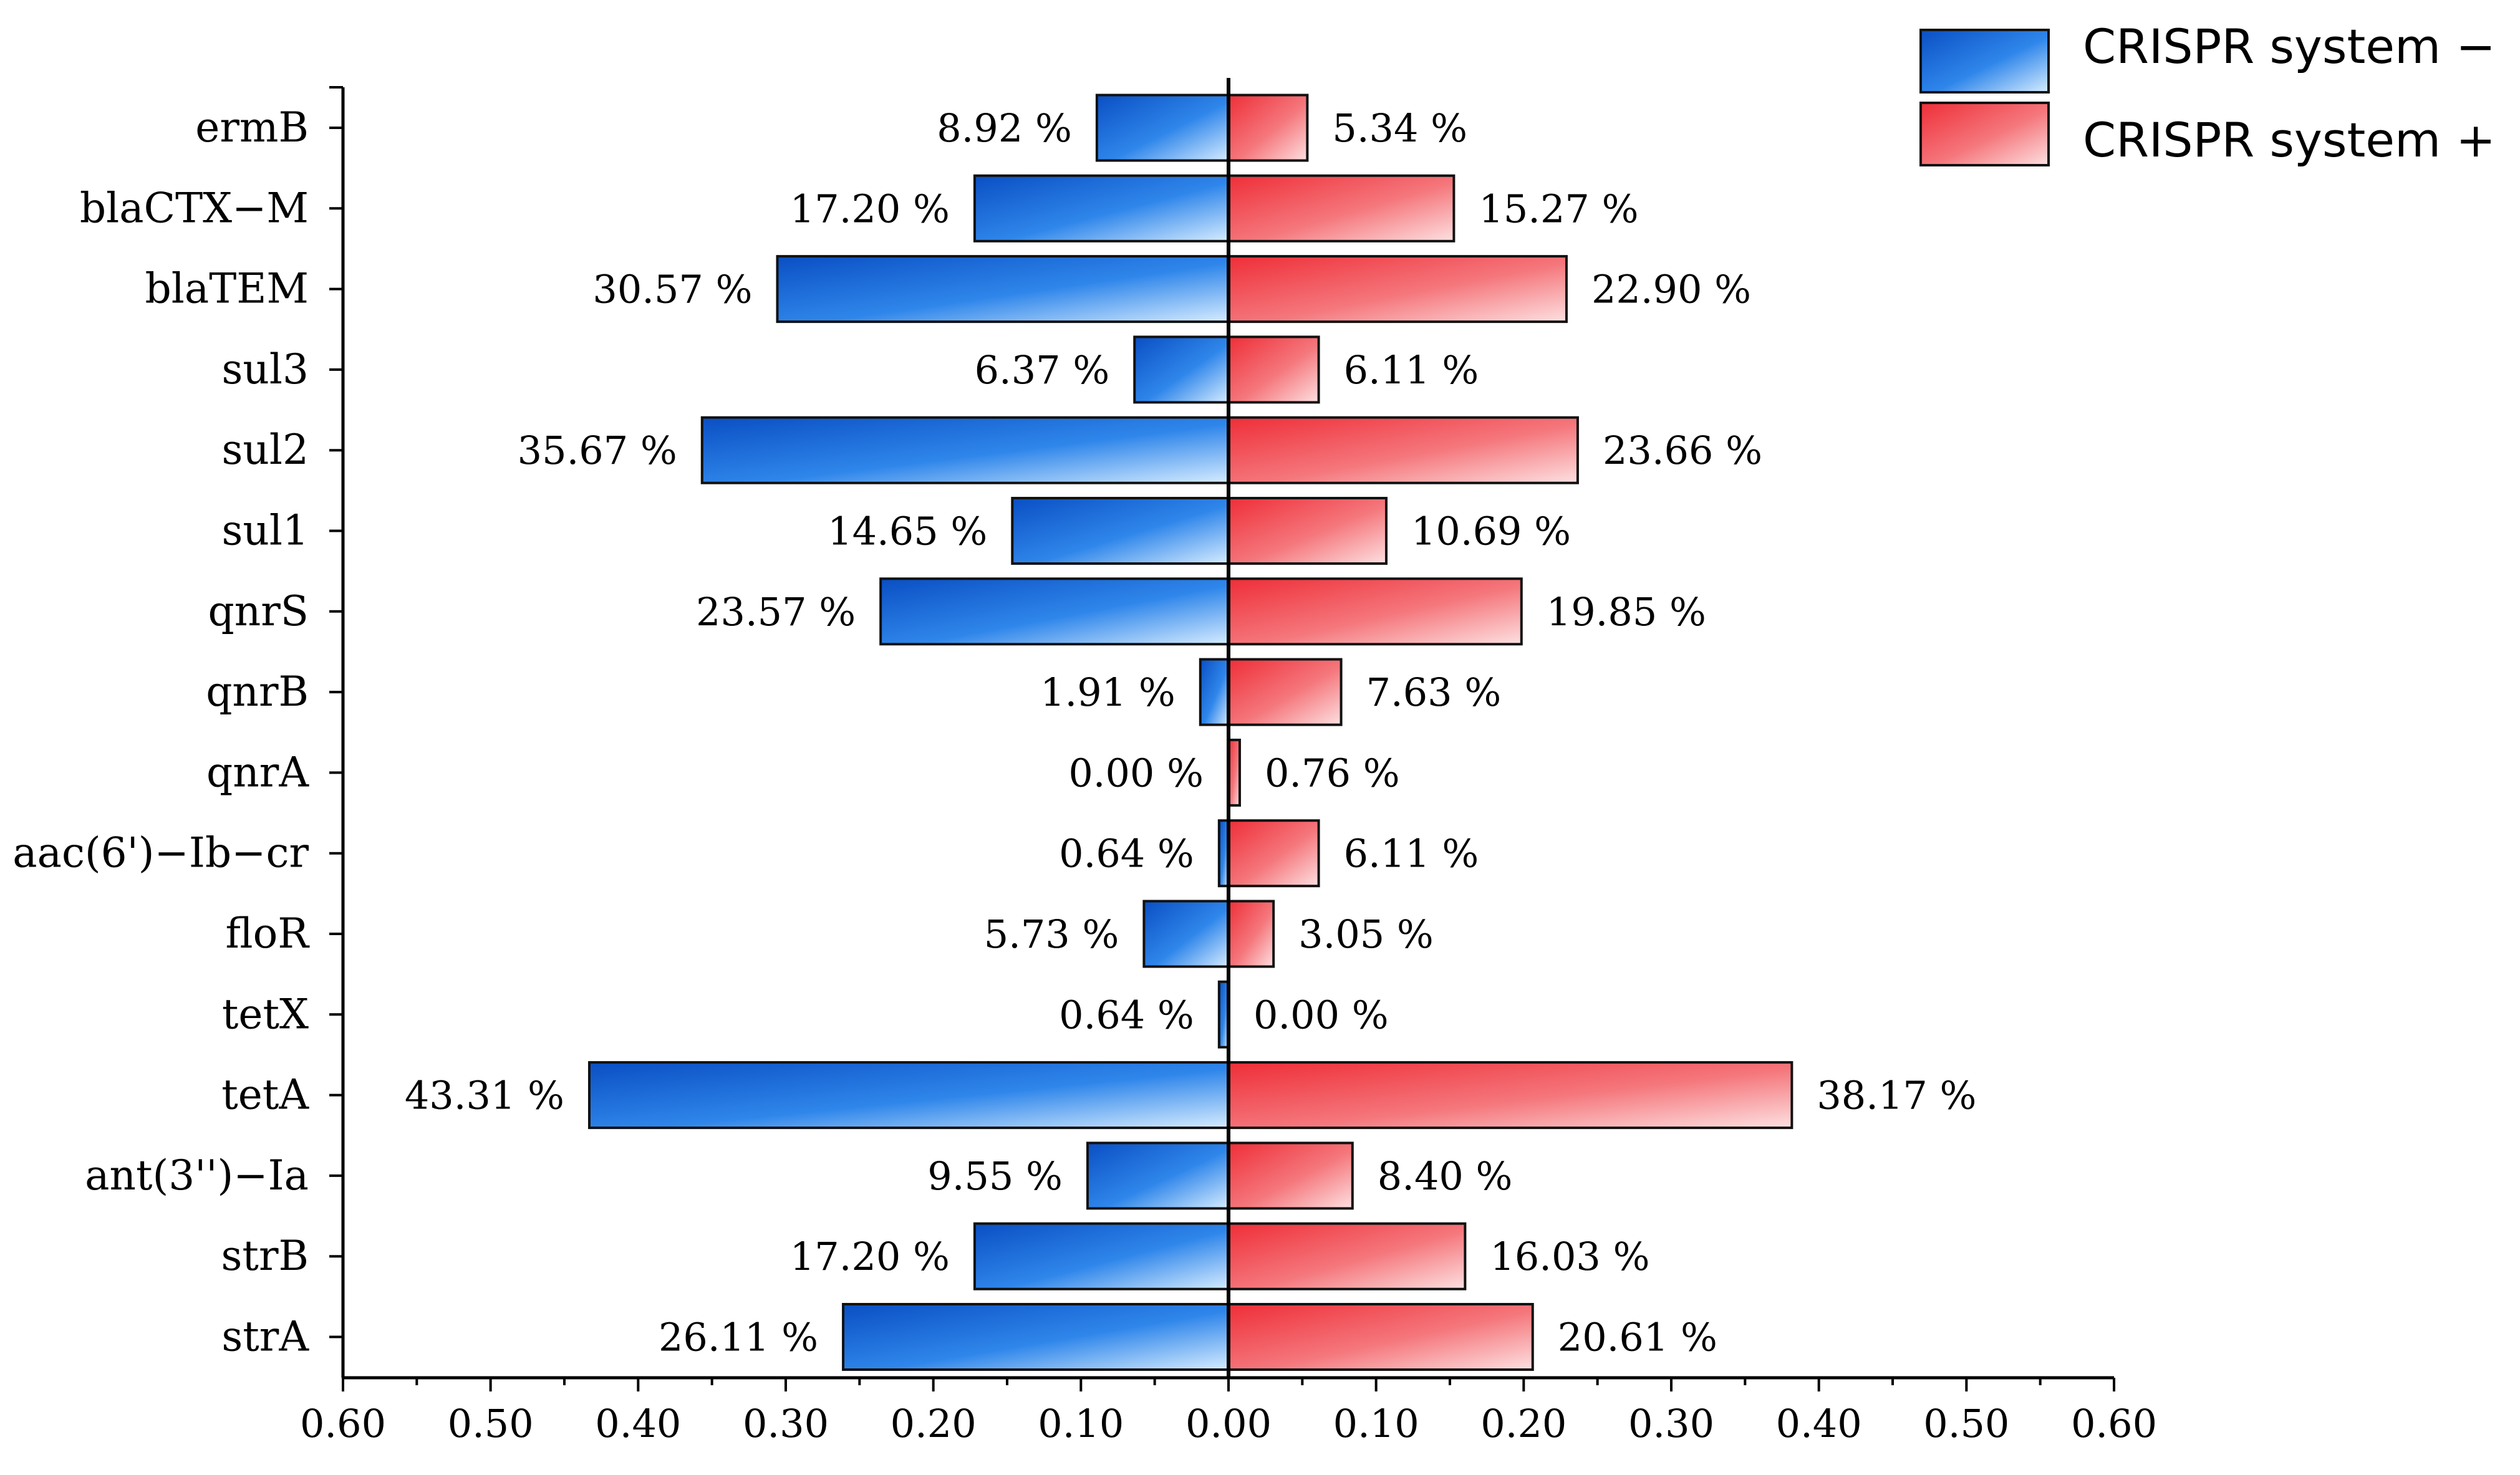  I want to click on value-label-crispr-minus: 1.91 %, so click(1108, 692).